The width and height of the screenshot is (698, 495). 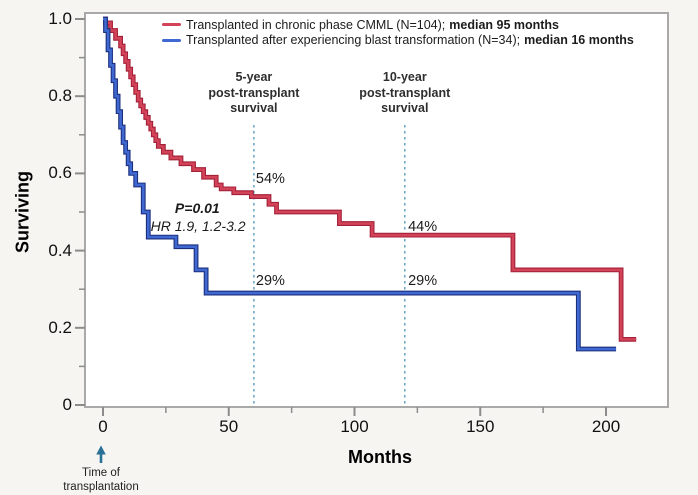 What do you see at coordinates (60, 18) in the screenshot?
I see `y-tick-label: 1.0` at bounding box center [60, 18].